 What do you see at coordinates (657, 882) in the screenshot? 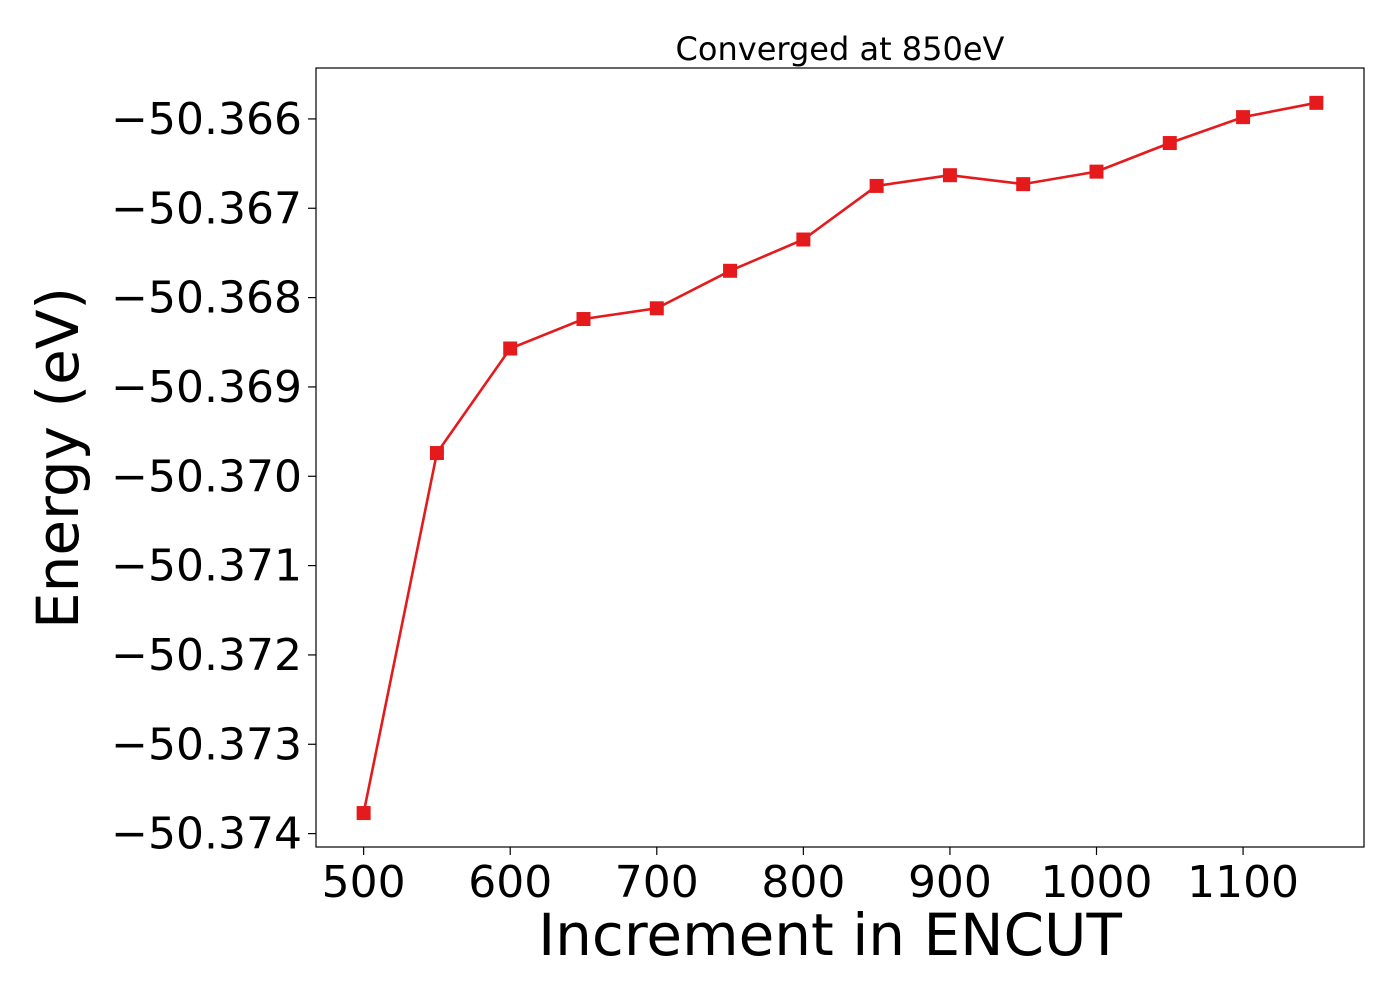
I see `x-tick-label: 700` at bounding box center [657, 882].